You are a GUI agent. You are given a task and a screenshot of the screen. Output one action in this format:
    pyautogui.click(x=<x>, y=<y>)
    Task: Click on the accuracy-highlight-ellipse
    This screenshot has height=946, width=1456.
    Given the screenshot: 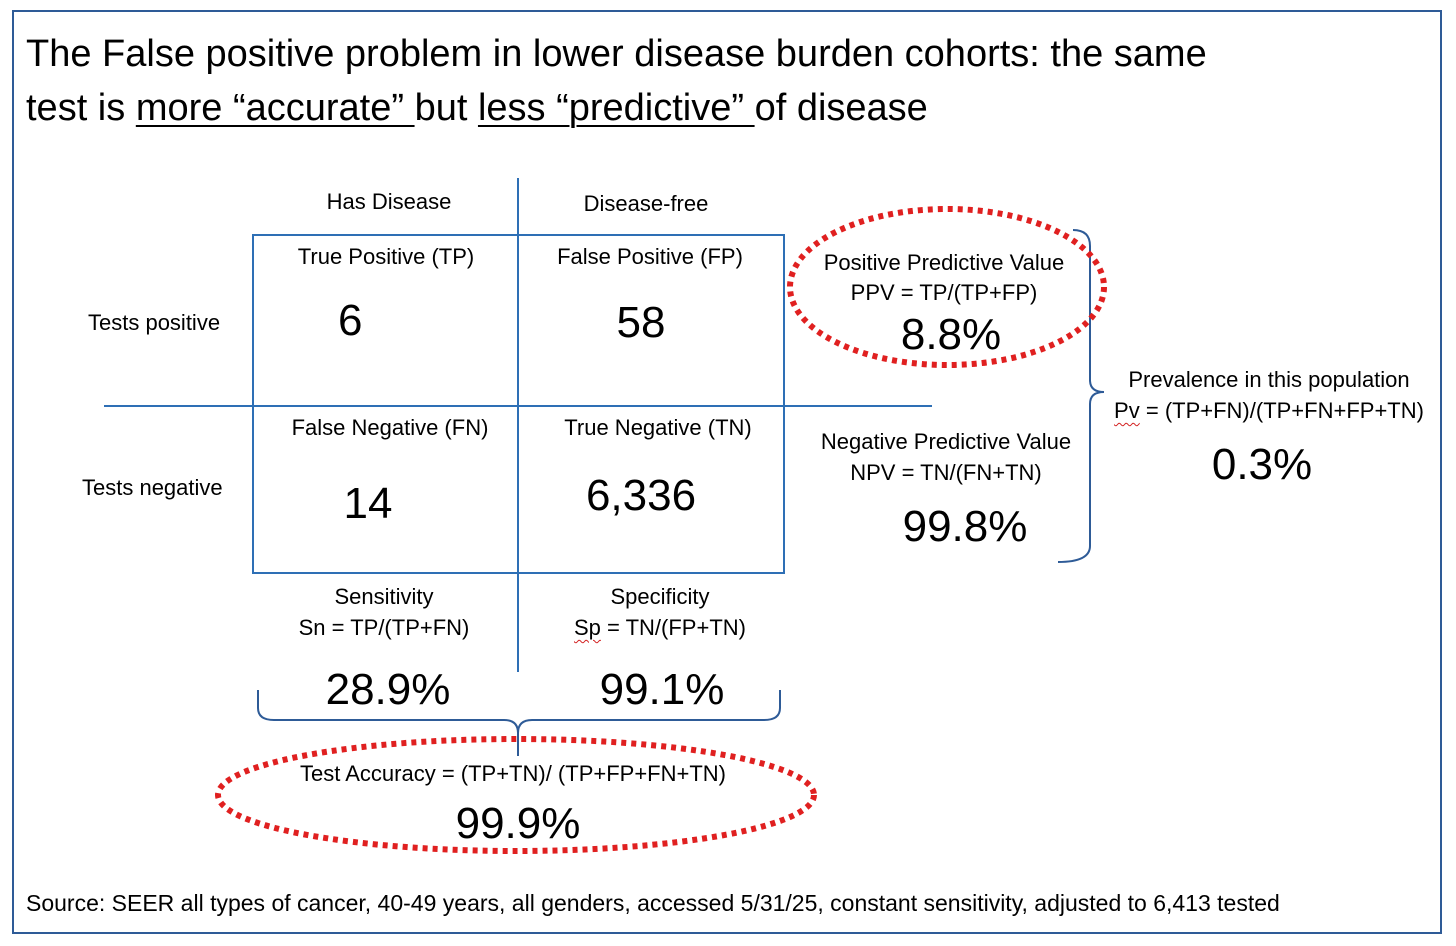 What is the action you would take?
    pyautogui.click(x=516, y=795)
    